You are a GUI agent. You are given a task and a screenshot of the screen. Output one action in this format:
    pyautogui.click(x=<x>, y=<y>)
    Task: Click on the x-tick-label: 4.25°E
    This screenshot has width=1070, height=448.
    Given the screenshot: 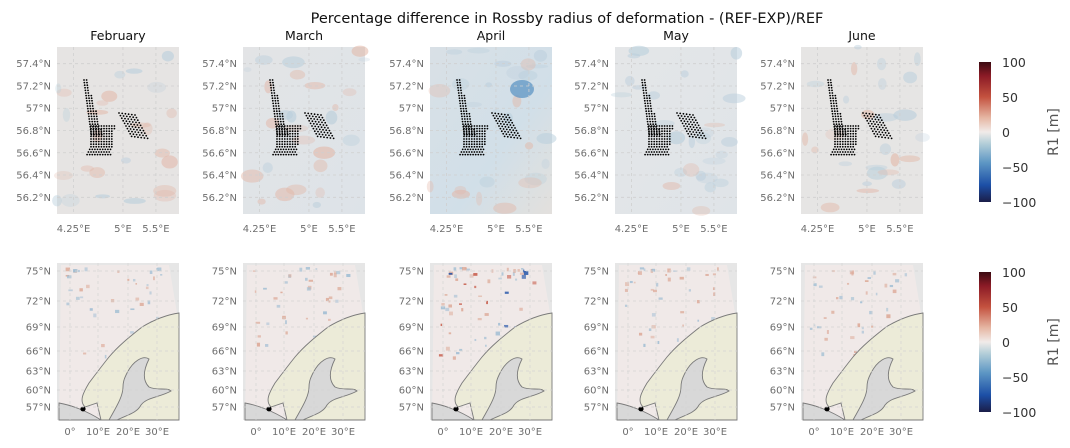 What is the action you would take?
    pyautogui.click(x=632, y=229)
    